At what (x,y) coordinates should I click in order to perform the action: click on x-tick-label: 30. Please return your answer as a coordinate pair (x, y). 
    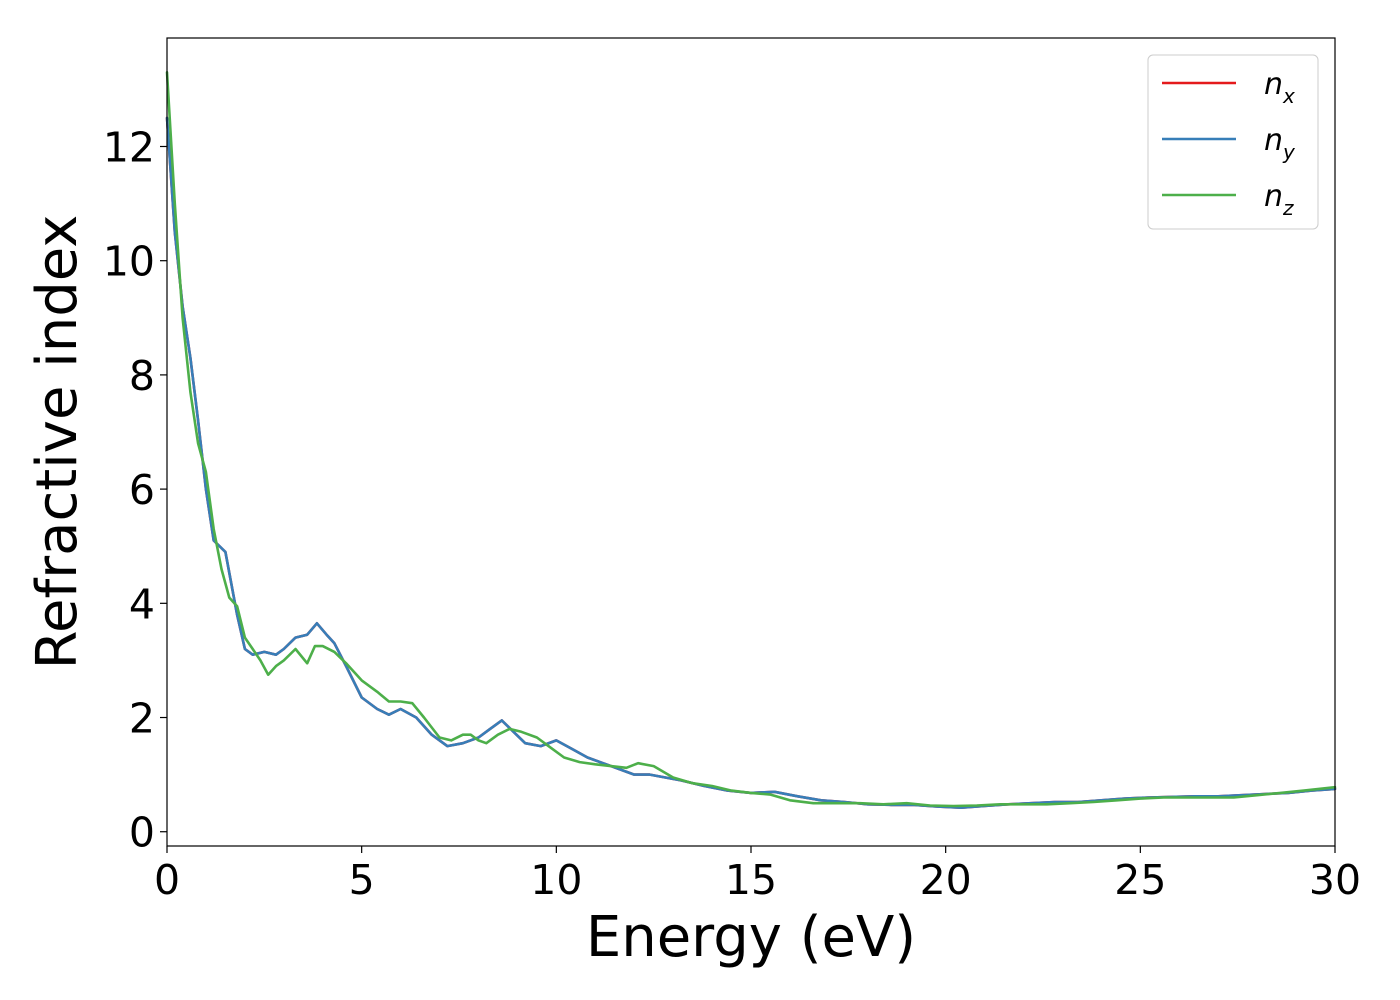
    Looking at the image, I should click on (1335, 880).